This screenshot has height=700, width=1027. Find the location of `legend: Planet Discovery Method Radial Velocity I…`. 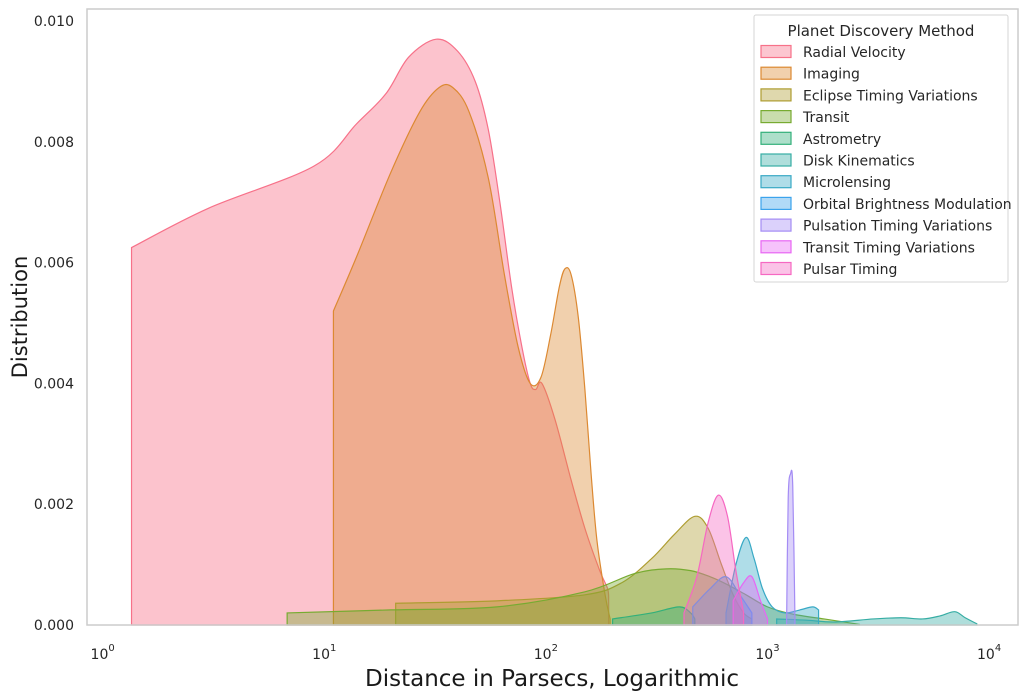

legend: Planet Discovery Method Radial Velocity I… is located at coordinates (882, 148).